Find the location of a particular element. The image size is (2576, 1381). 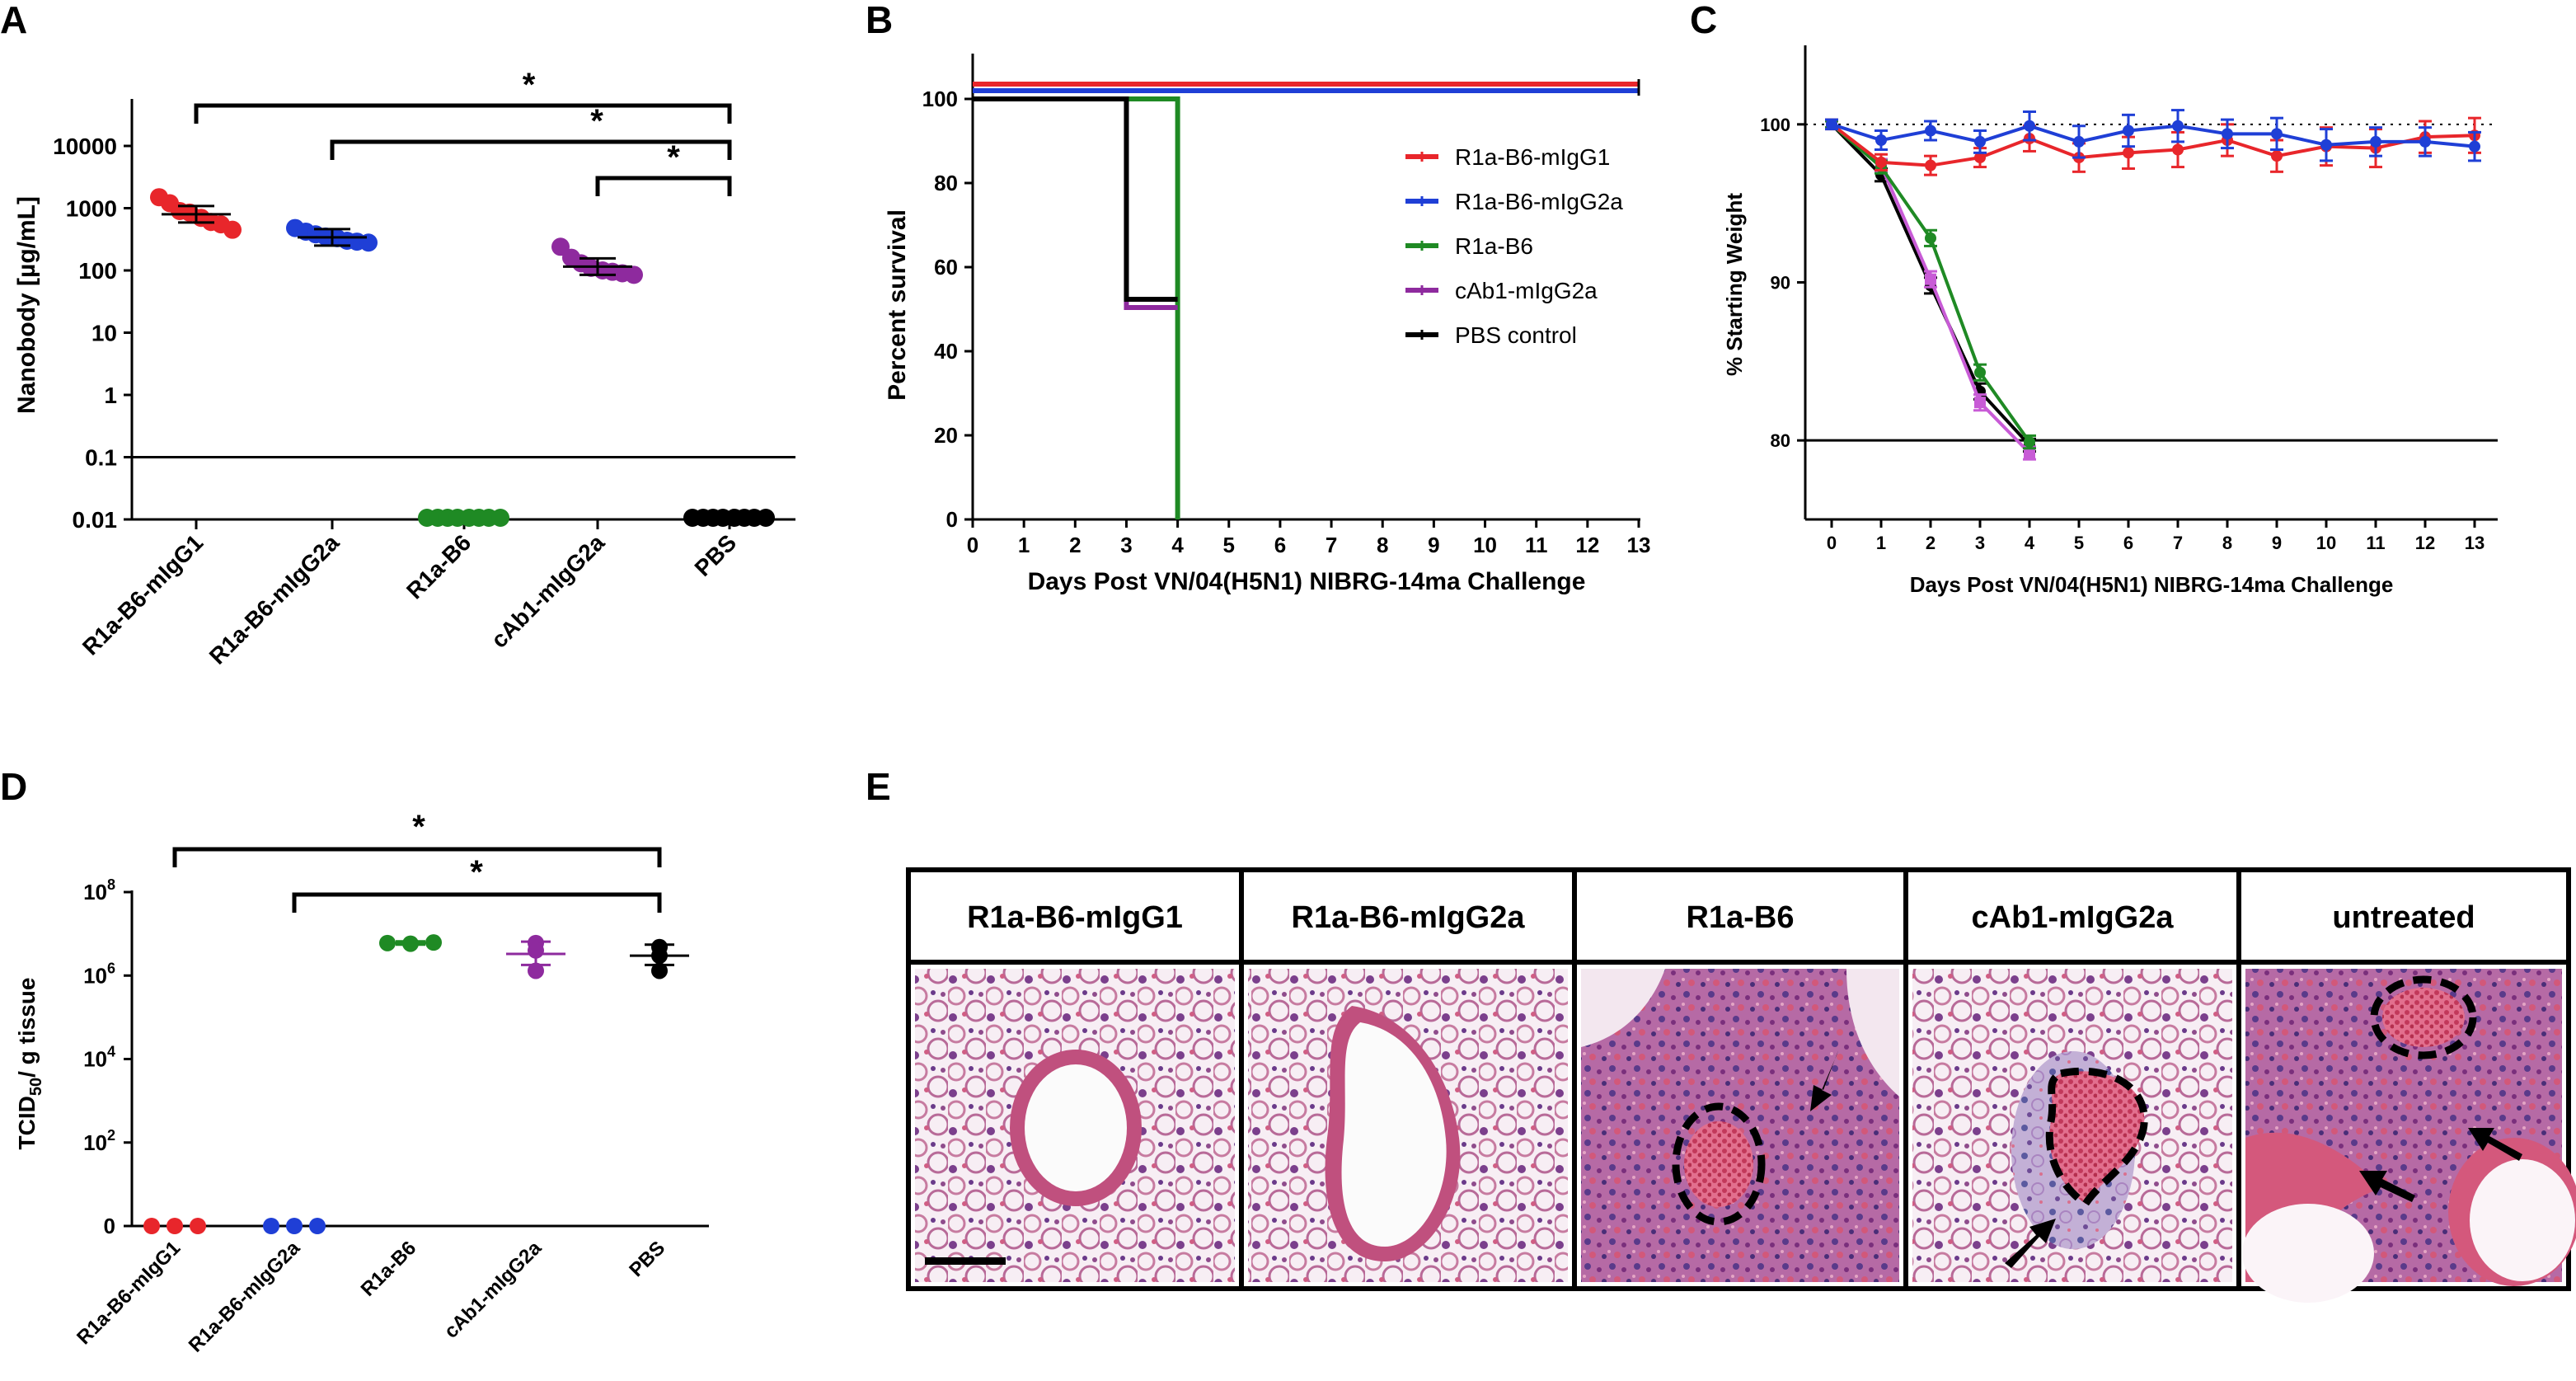

histology-title-3: R1a-B6 is located at coordinates (1741, 917).